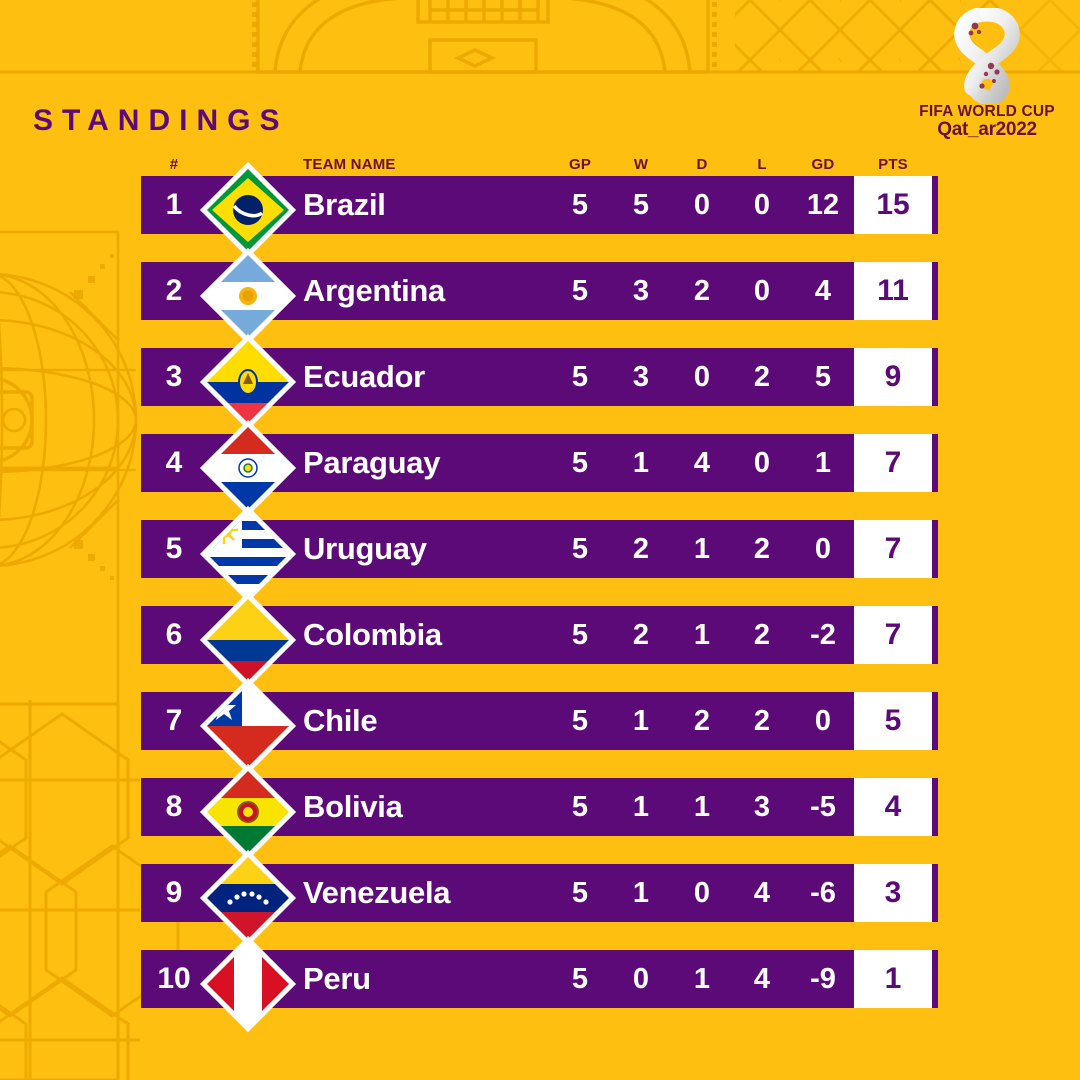  I want to click on row-team-name: Peru, so click(337, 978).